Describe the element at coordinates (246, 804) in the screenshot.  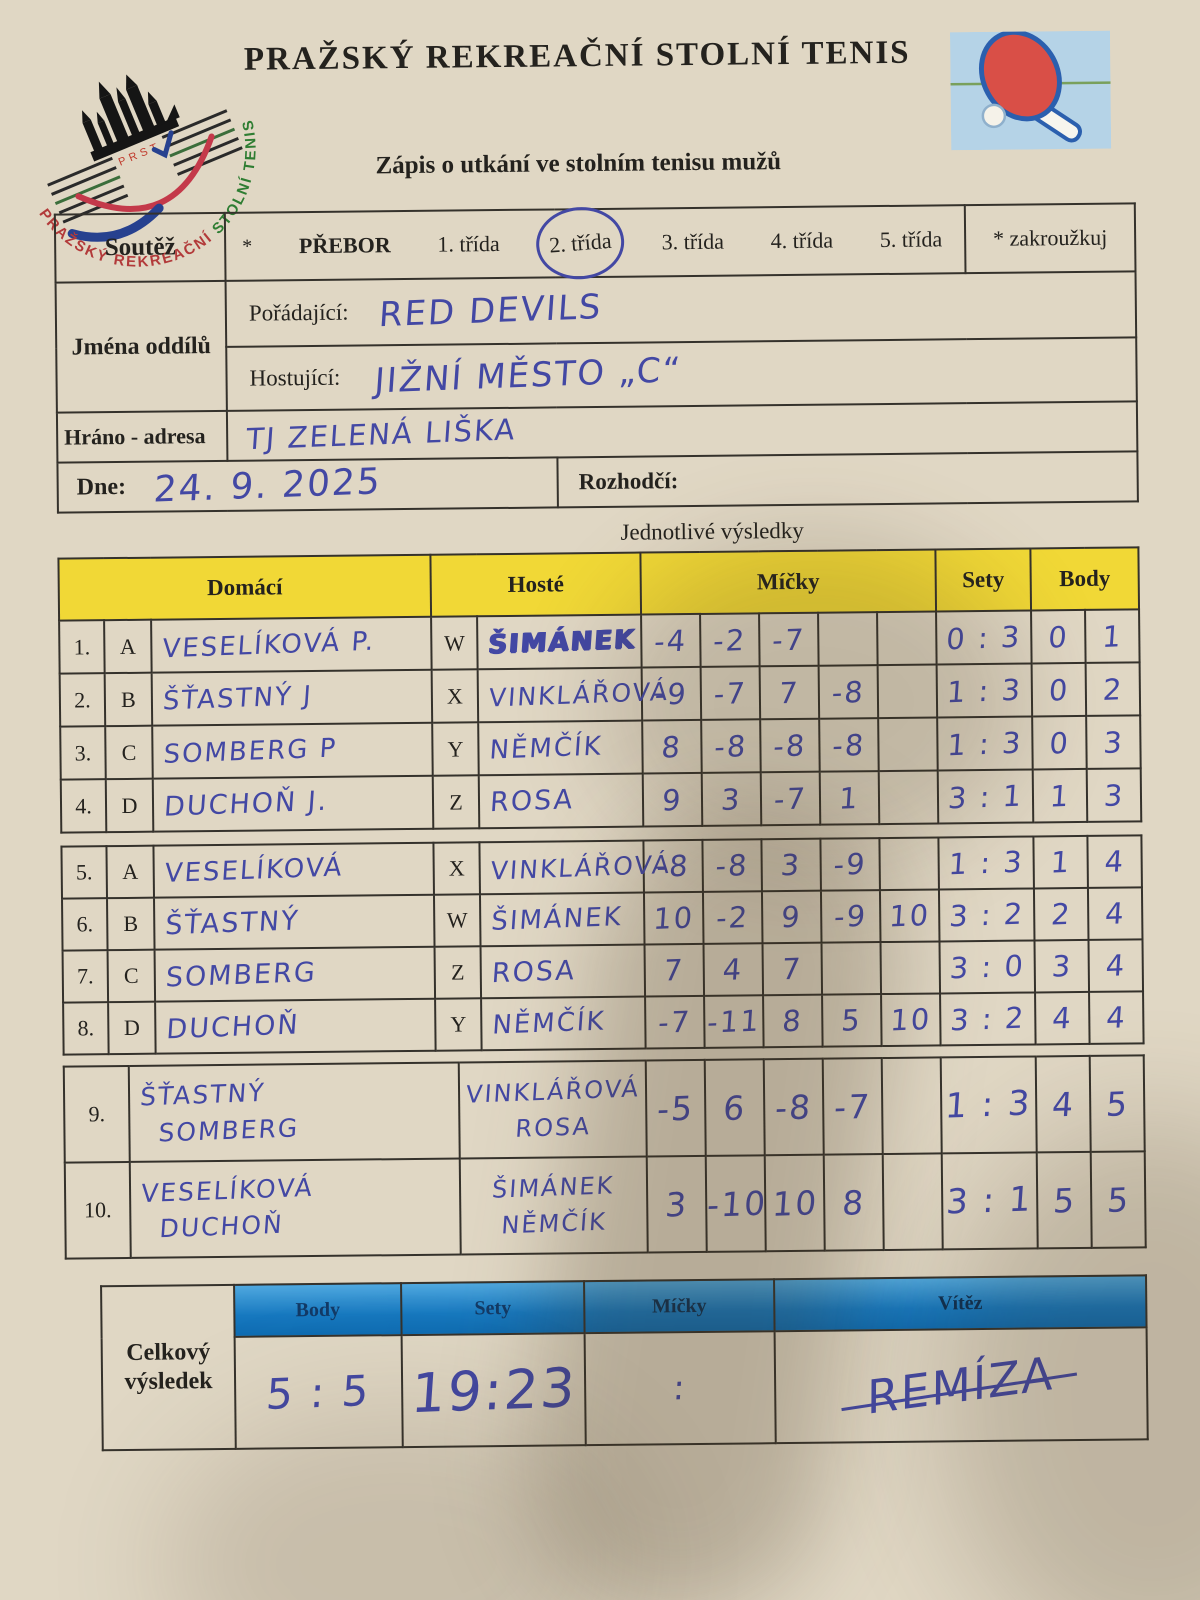
I see `home-player-name: DUCHOŇ J.` at that location.